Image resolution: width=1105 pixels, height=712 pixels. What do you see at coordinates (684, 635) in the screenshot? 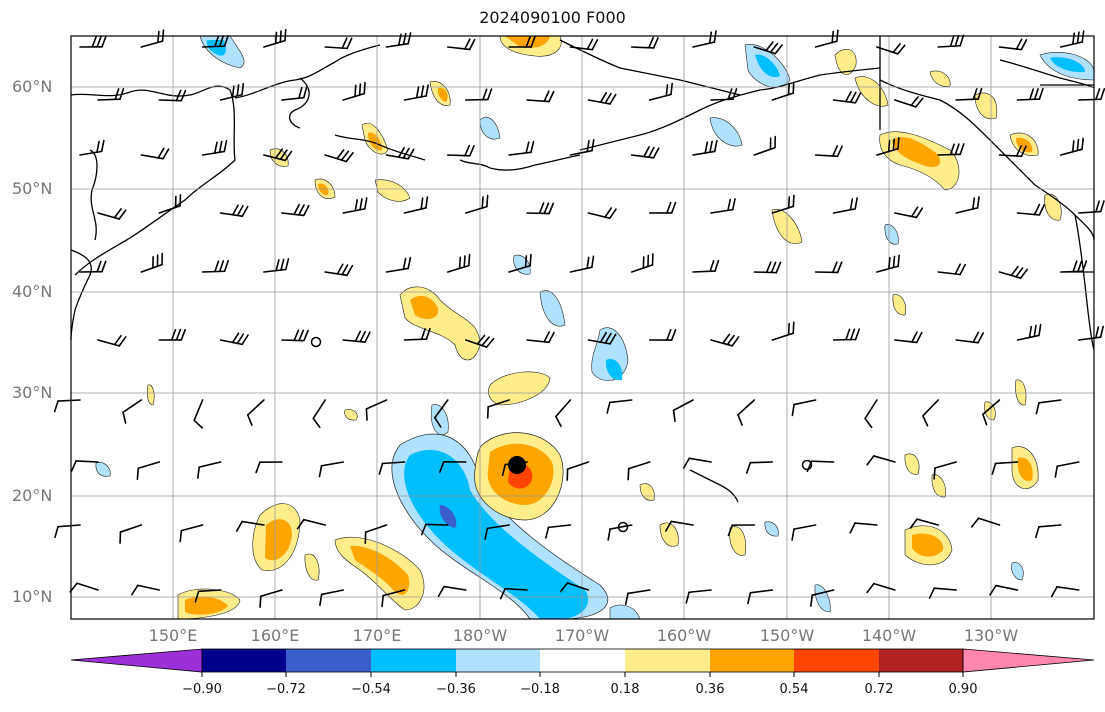
I see `lon-label: 160°W` at bounding box center [684, 635].